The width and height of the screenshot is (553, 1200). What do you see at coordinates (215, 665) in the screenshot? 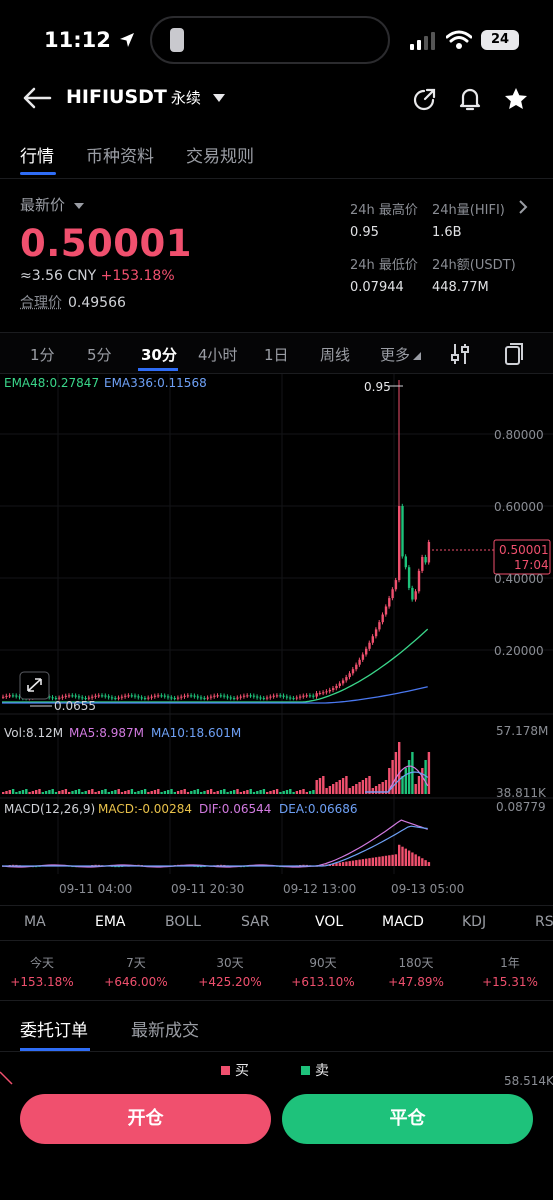
I see `ema48-line` at bounding box center [215, 665].